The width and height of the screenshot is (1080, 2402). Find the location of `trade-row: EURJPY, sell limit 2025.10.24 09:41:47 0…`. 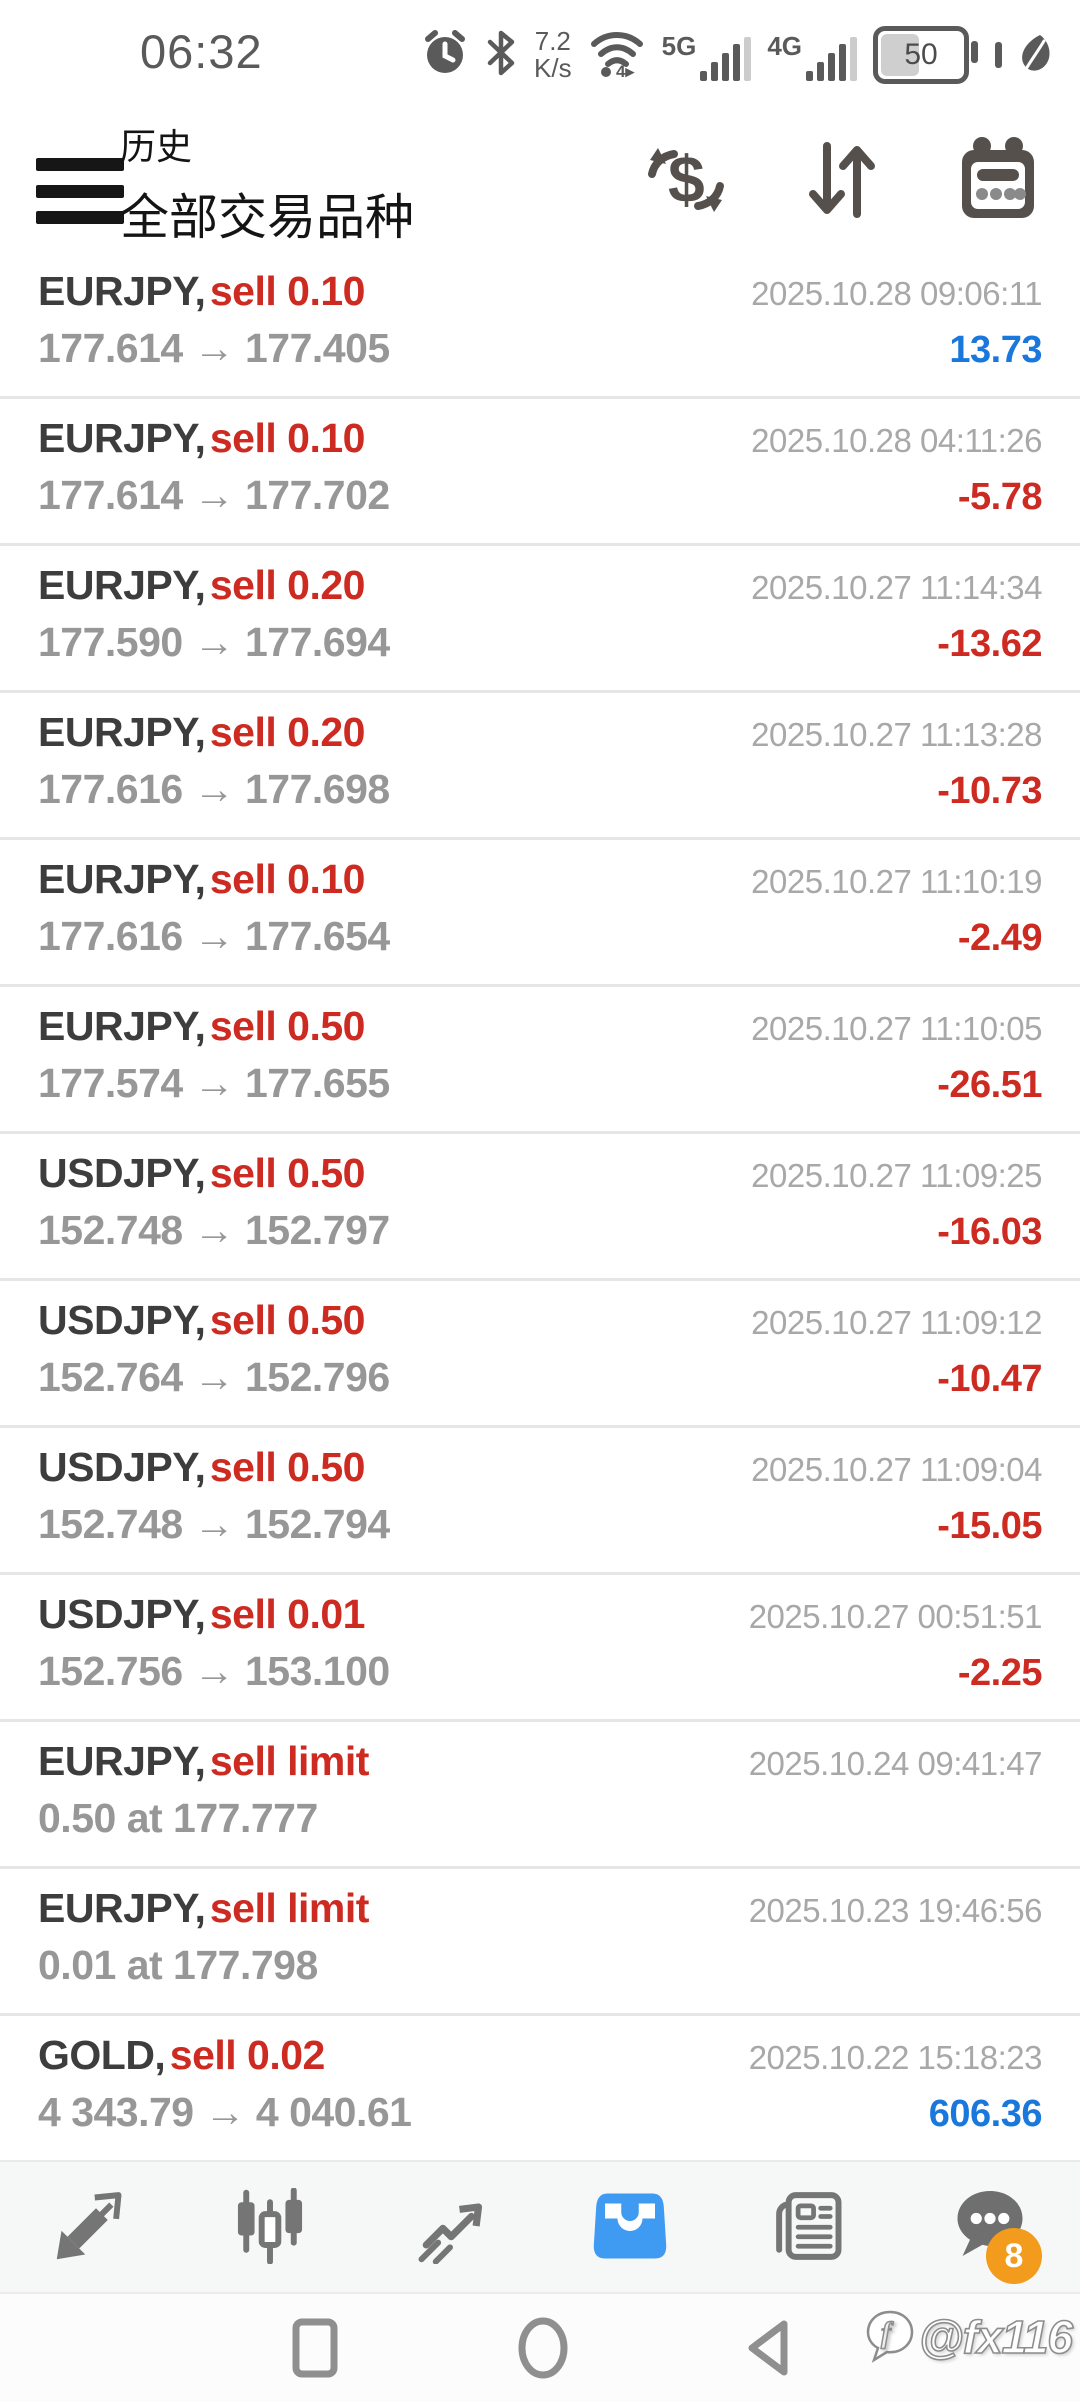

trade-row: EURJPY, sell limit 2025.10.24 09:41:47 0… is located at coordinates (540, 1795).